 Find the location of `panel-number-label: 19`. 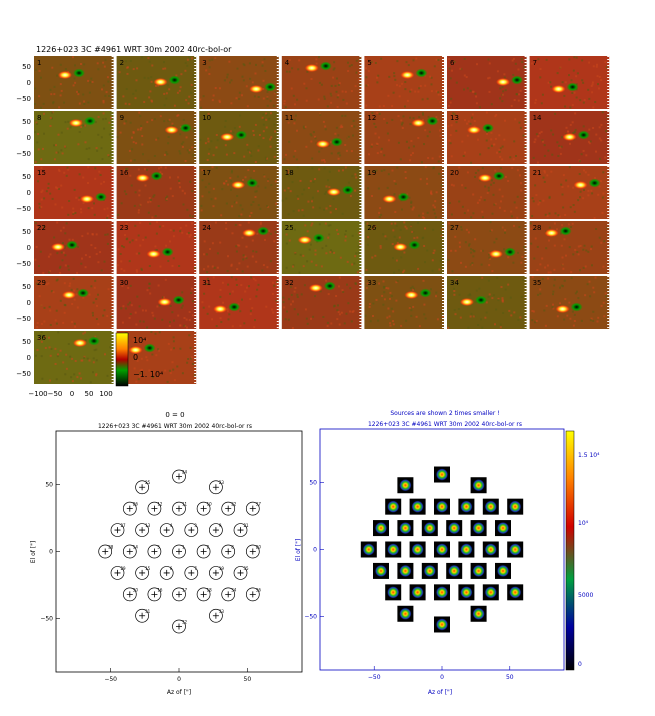

panel-number-label: 19 is located at coordinates (371, 173).